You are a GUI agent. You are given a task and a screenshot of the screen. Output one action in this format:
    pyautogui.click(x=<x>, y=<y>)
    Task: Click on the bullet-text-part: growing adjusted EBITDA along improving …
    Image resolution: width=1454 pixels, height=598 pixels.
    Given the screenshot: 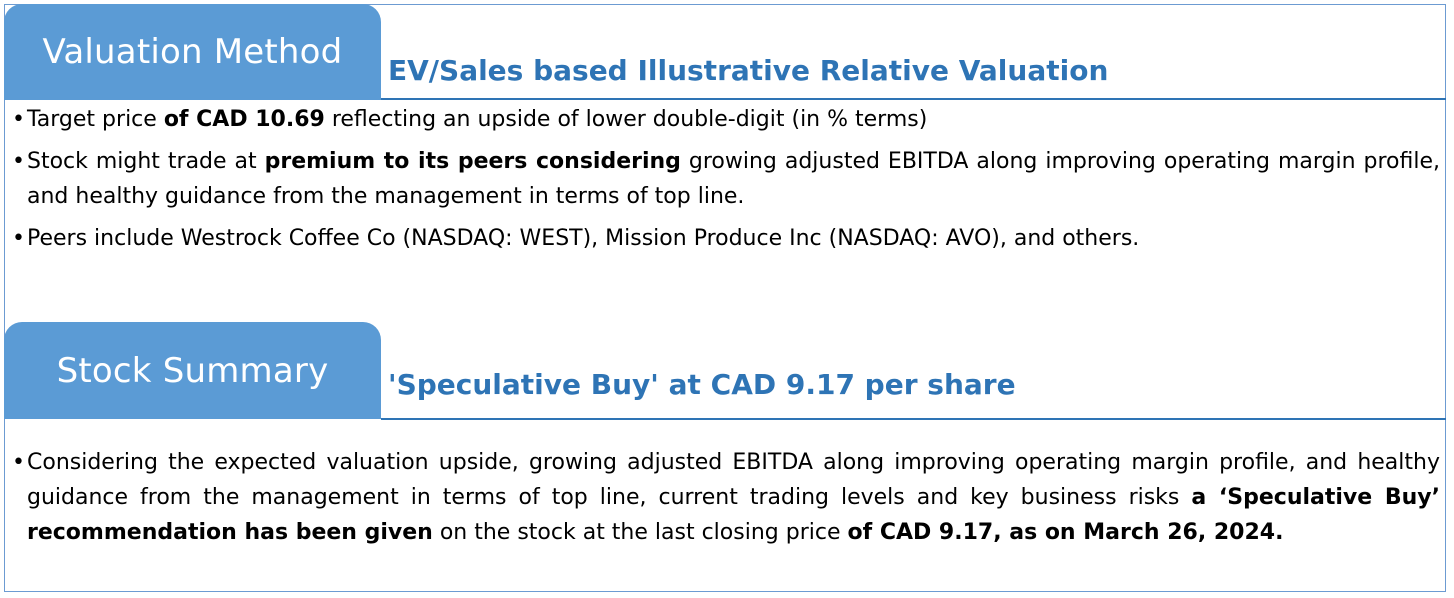 What is the action you would take?
    pyautogui.click(x=734, y=179)
    